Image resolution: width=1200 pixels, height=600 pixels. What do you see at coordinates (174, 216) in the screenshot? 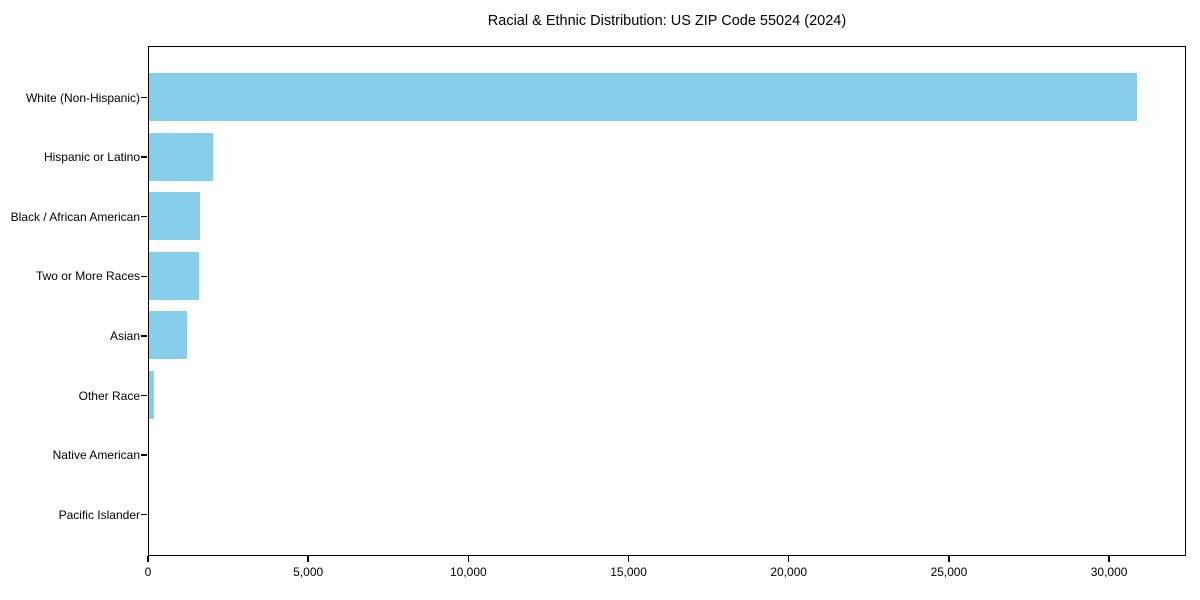
I see `bar-black-african-american` at bounding box center [174, 216].